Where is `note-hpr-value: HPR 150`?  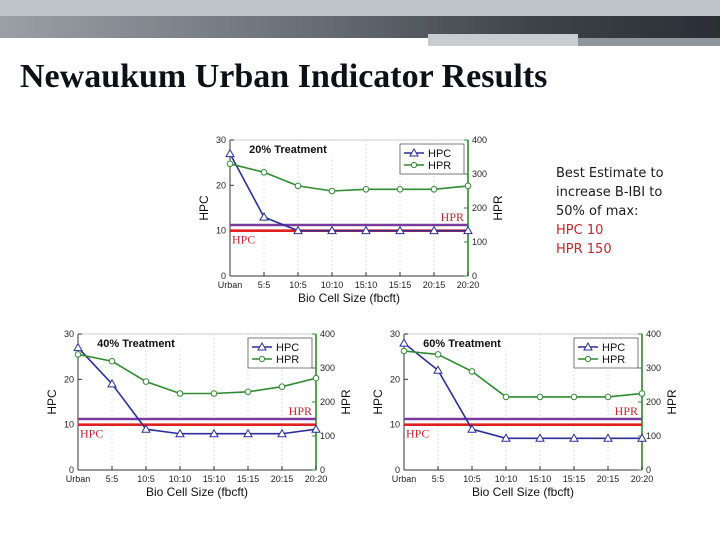
note-hpr-value: HPR 150 is located at coordinates (584, 249).